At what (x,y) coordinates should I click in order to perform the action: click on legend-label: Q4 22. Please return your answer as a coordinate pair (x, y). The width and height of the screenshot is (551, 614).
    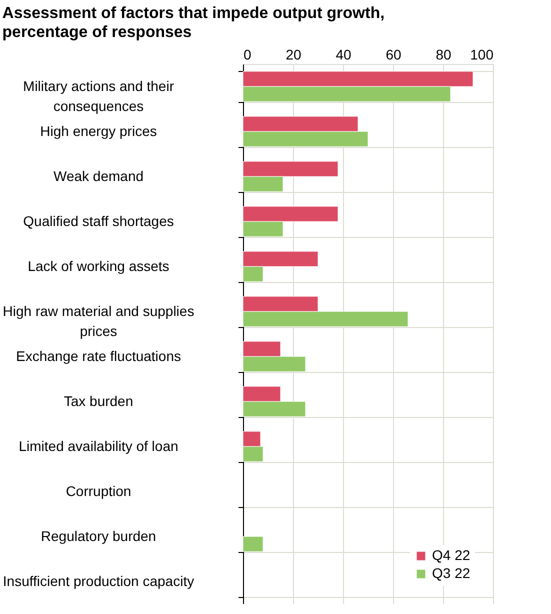
    Looking at the image, I should click on (451, 555).